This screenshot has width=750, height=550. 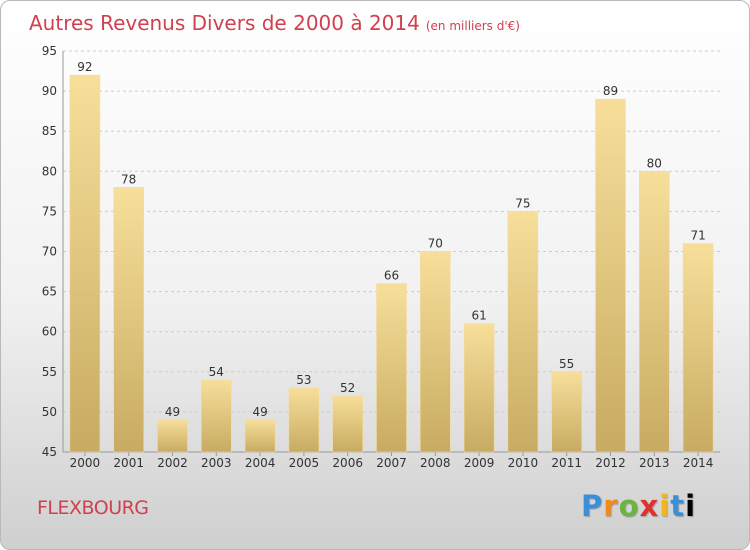 I want to click on data-label: 61, so click(x=478, y=316).